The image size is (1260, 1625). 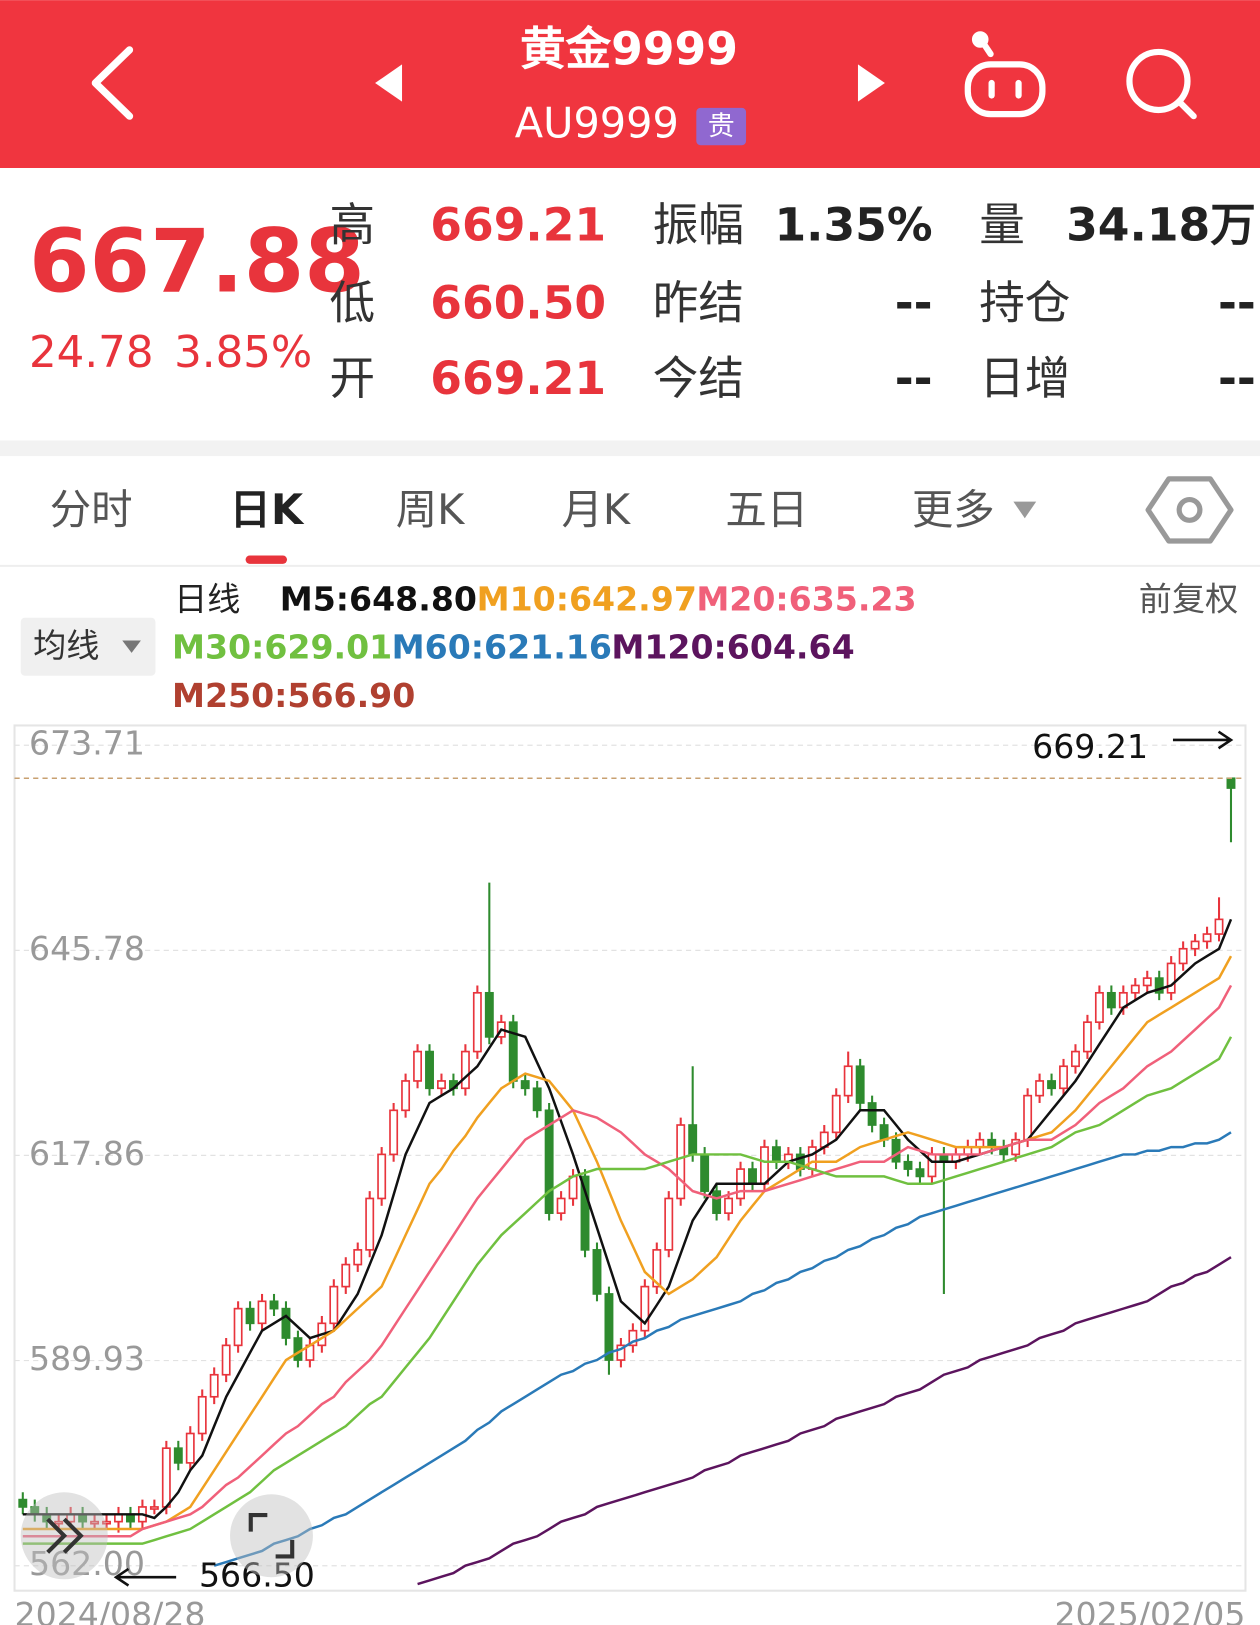 What do you see at coordinates (1002, 225) in the screenshot?
I see `stat-label: 量` at bounding box center [1002, 225].